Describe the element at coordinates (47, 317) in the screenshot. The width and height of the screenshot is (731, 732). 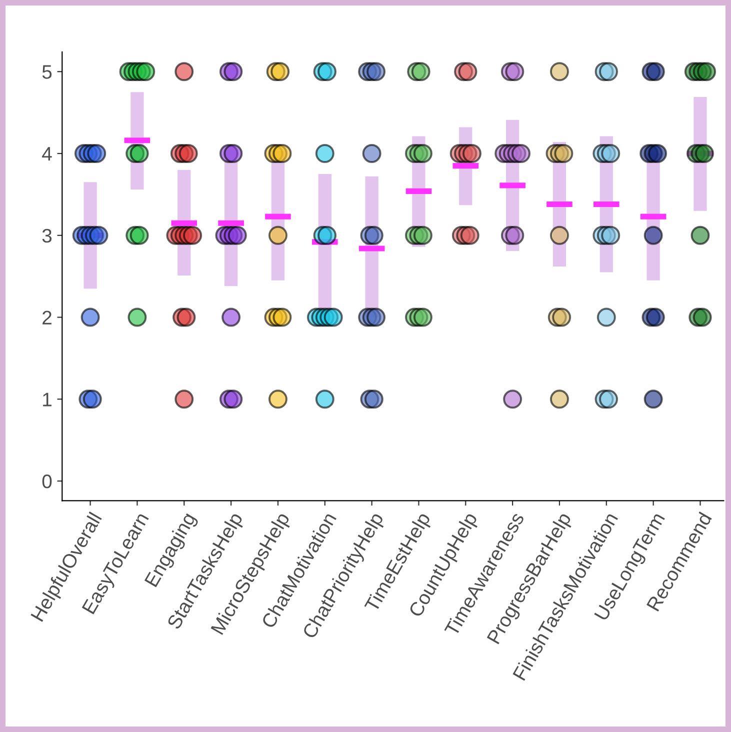
I see `y-tick-label: 2` at that location.